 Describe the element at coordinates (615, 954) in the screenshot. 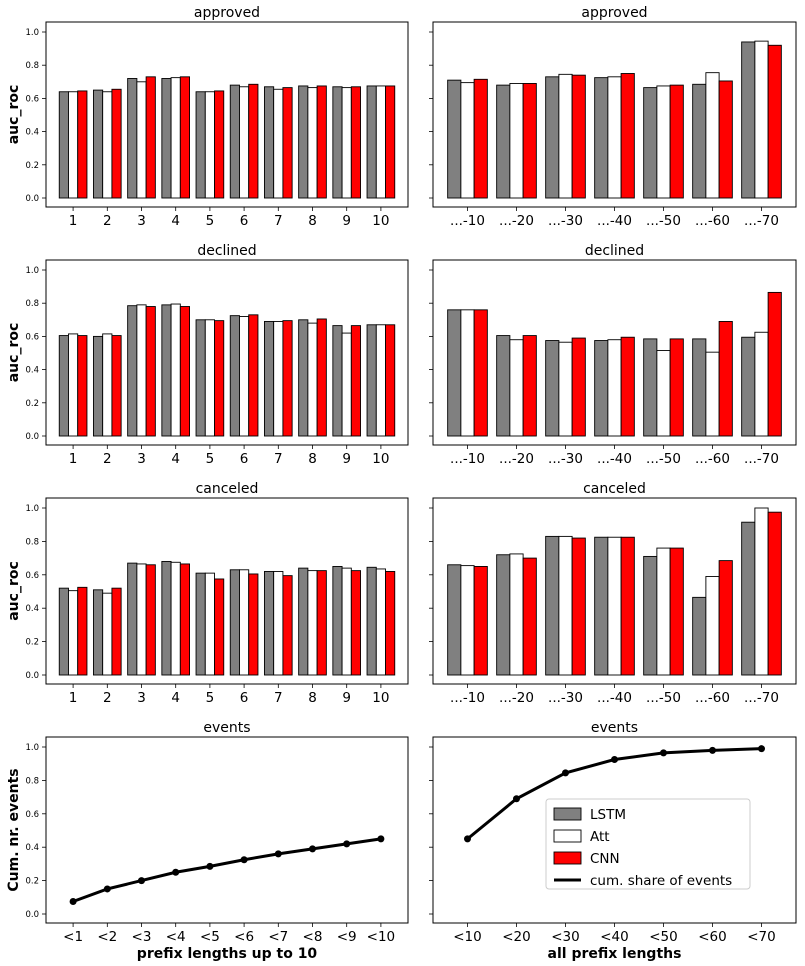

I see `x-axis-label: all prefix lengths` at that location.